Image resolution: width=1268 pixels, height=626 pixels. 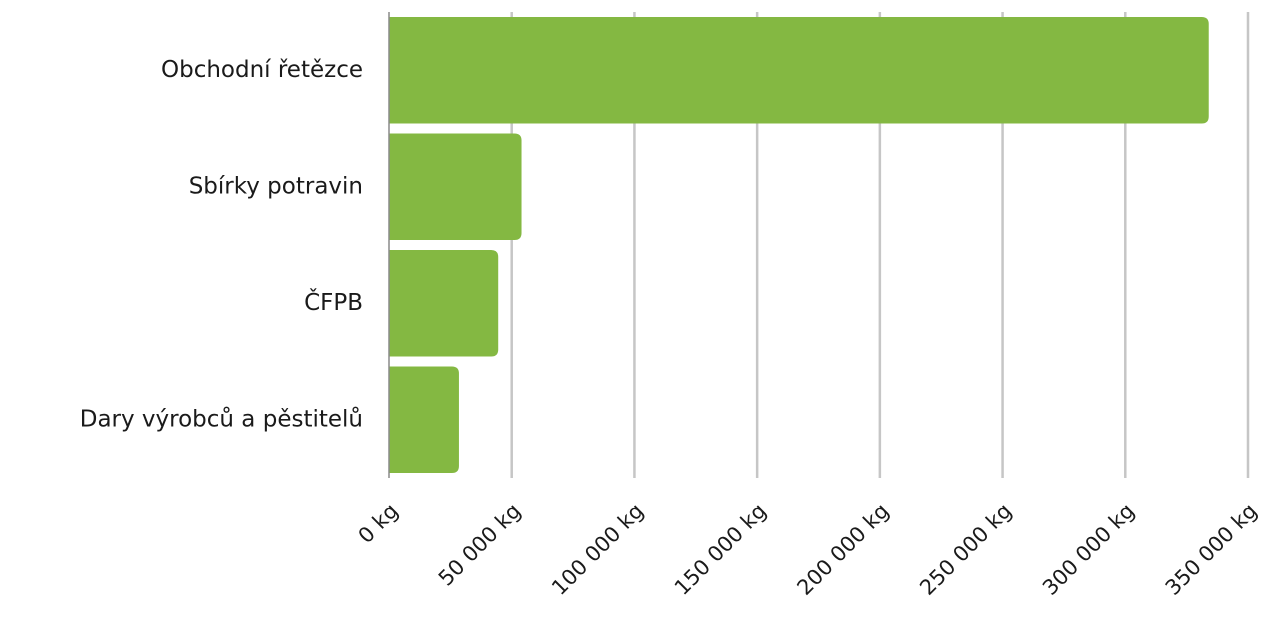 I want to click on category-label: Obchodní řetězce, so click(x=262, y=70).